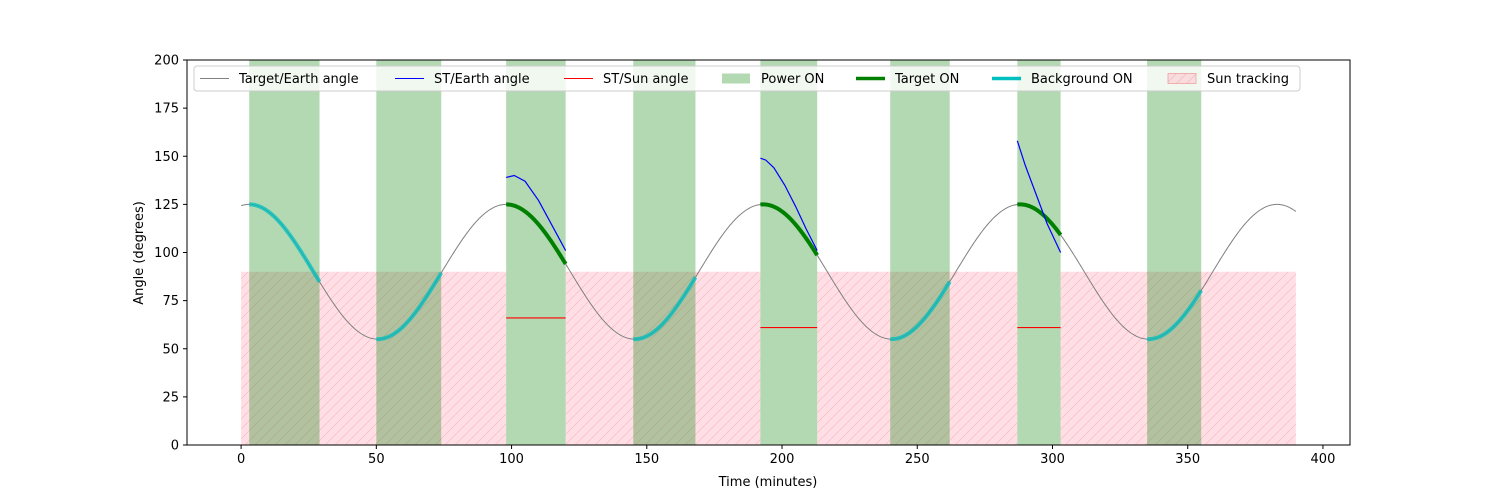 The height and width of the screenshot is (500, 1500). Describe the element at coordinates (166, 109) in the screenshot. I see `y-tick-label: 175` at that location.